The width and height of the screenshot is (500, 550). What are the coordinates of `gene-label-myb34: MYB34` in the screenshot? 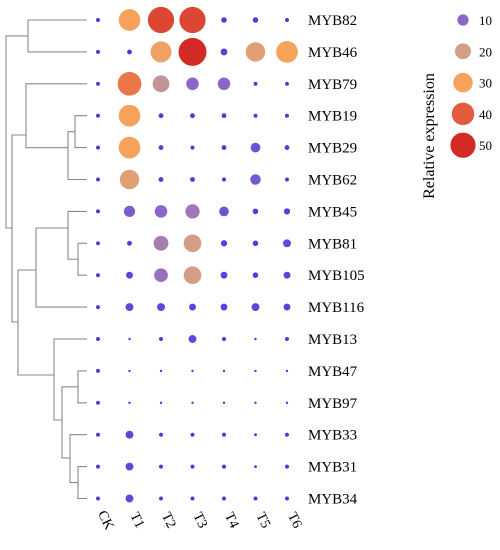 It's located at (333, 500).